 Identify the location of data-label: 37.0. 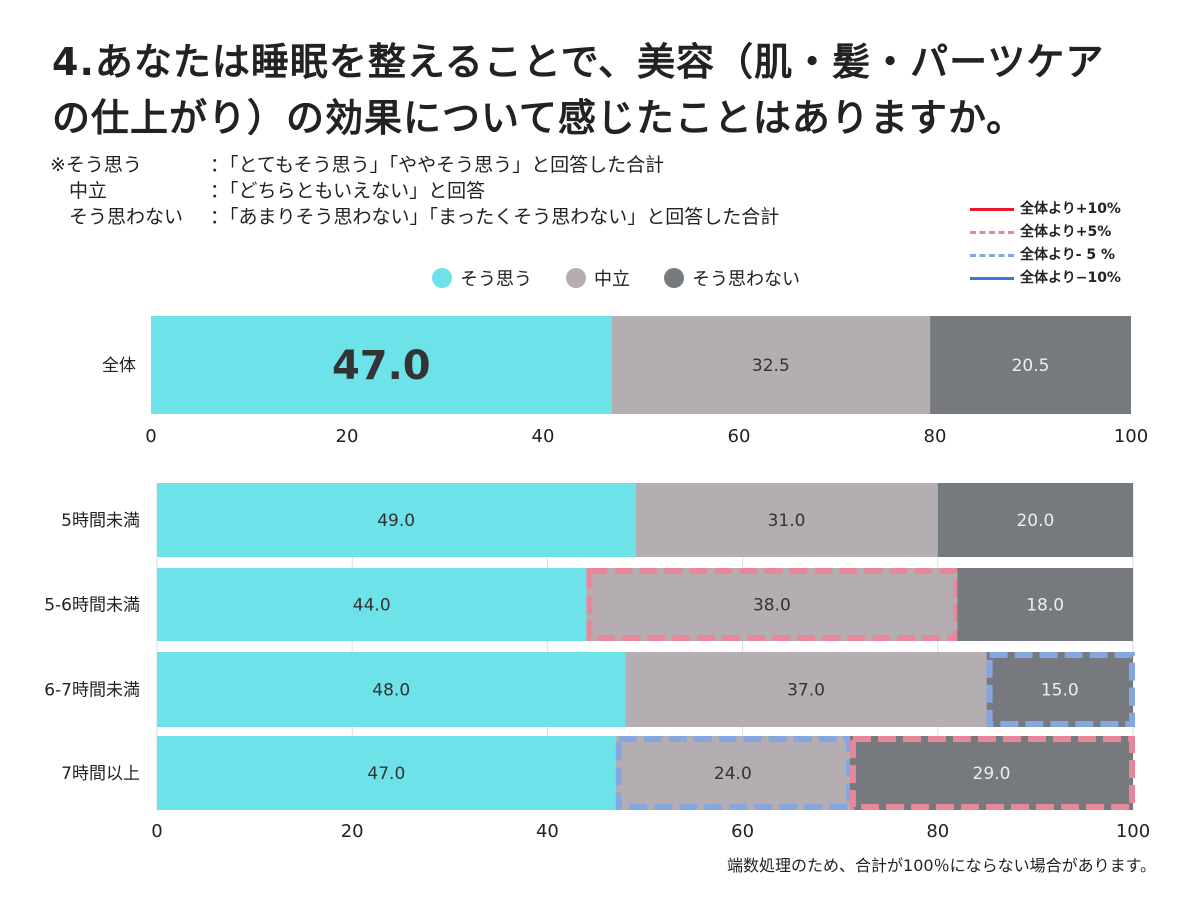
(806, 691).